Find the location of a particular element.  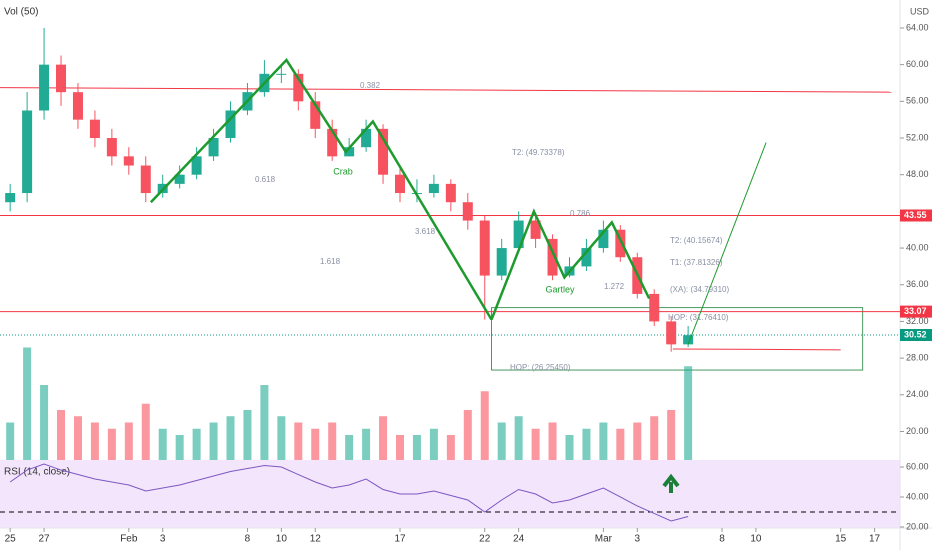

currency: USD is located at coordinates (920, 11).